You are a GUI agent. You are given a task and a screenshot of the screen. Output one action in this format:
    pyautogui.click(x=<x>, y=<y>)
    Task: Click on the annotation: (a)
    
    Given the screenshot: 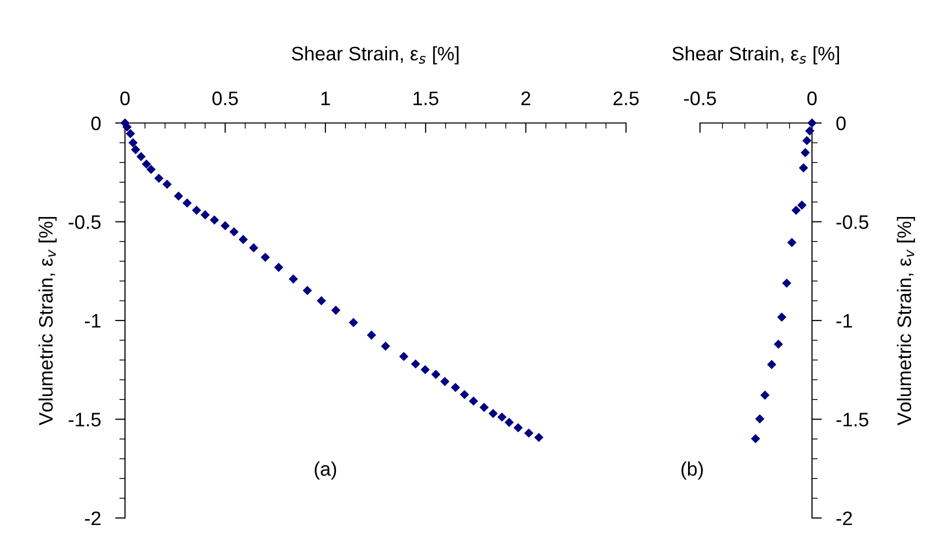 What is the action you would take?
    pyautogui.click(x=325, y=471)
    